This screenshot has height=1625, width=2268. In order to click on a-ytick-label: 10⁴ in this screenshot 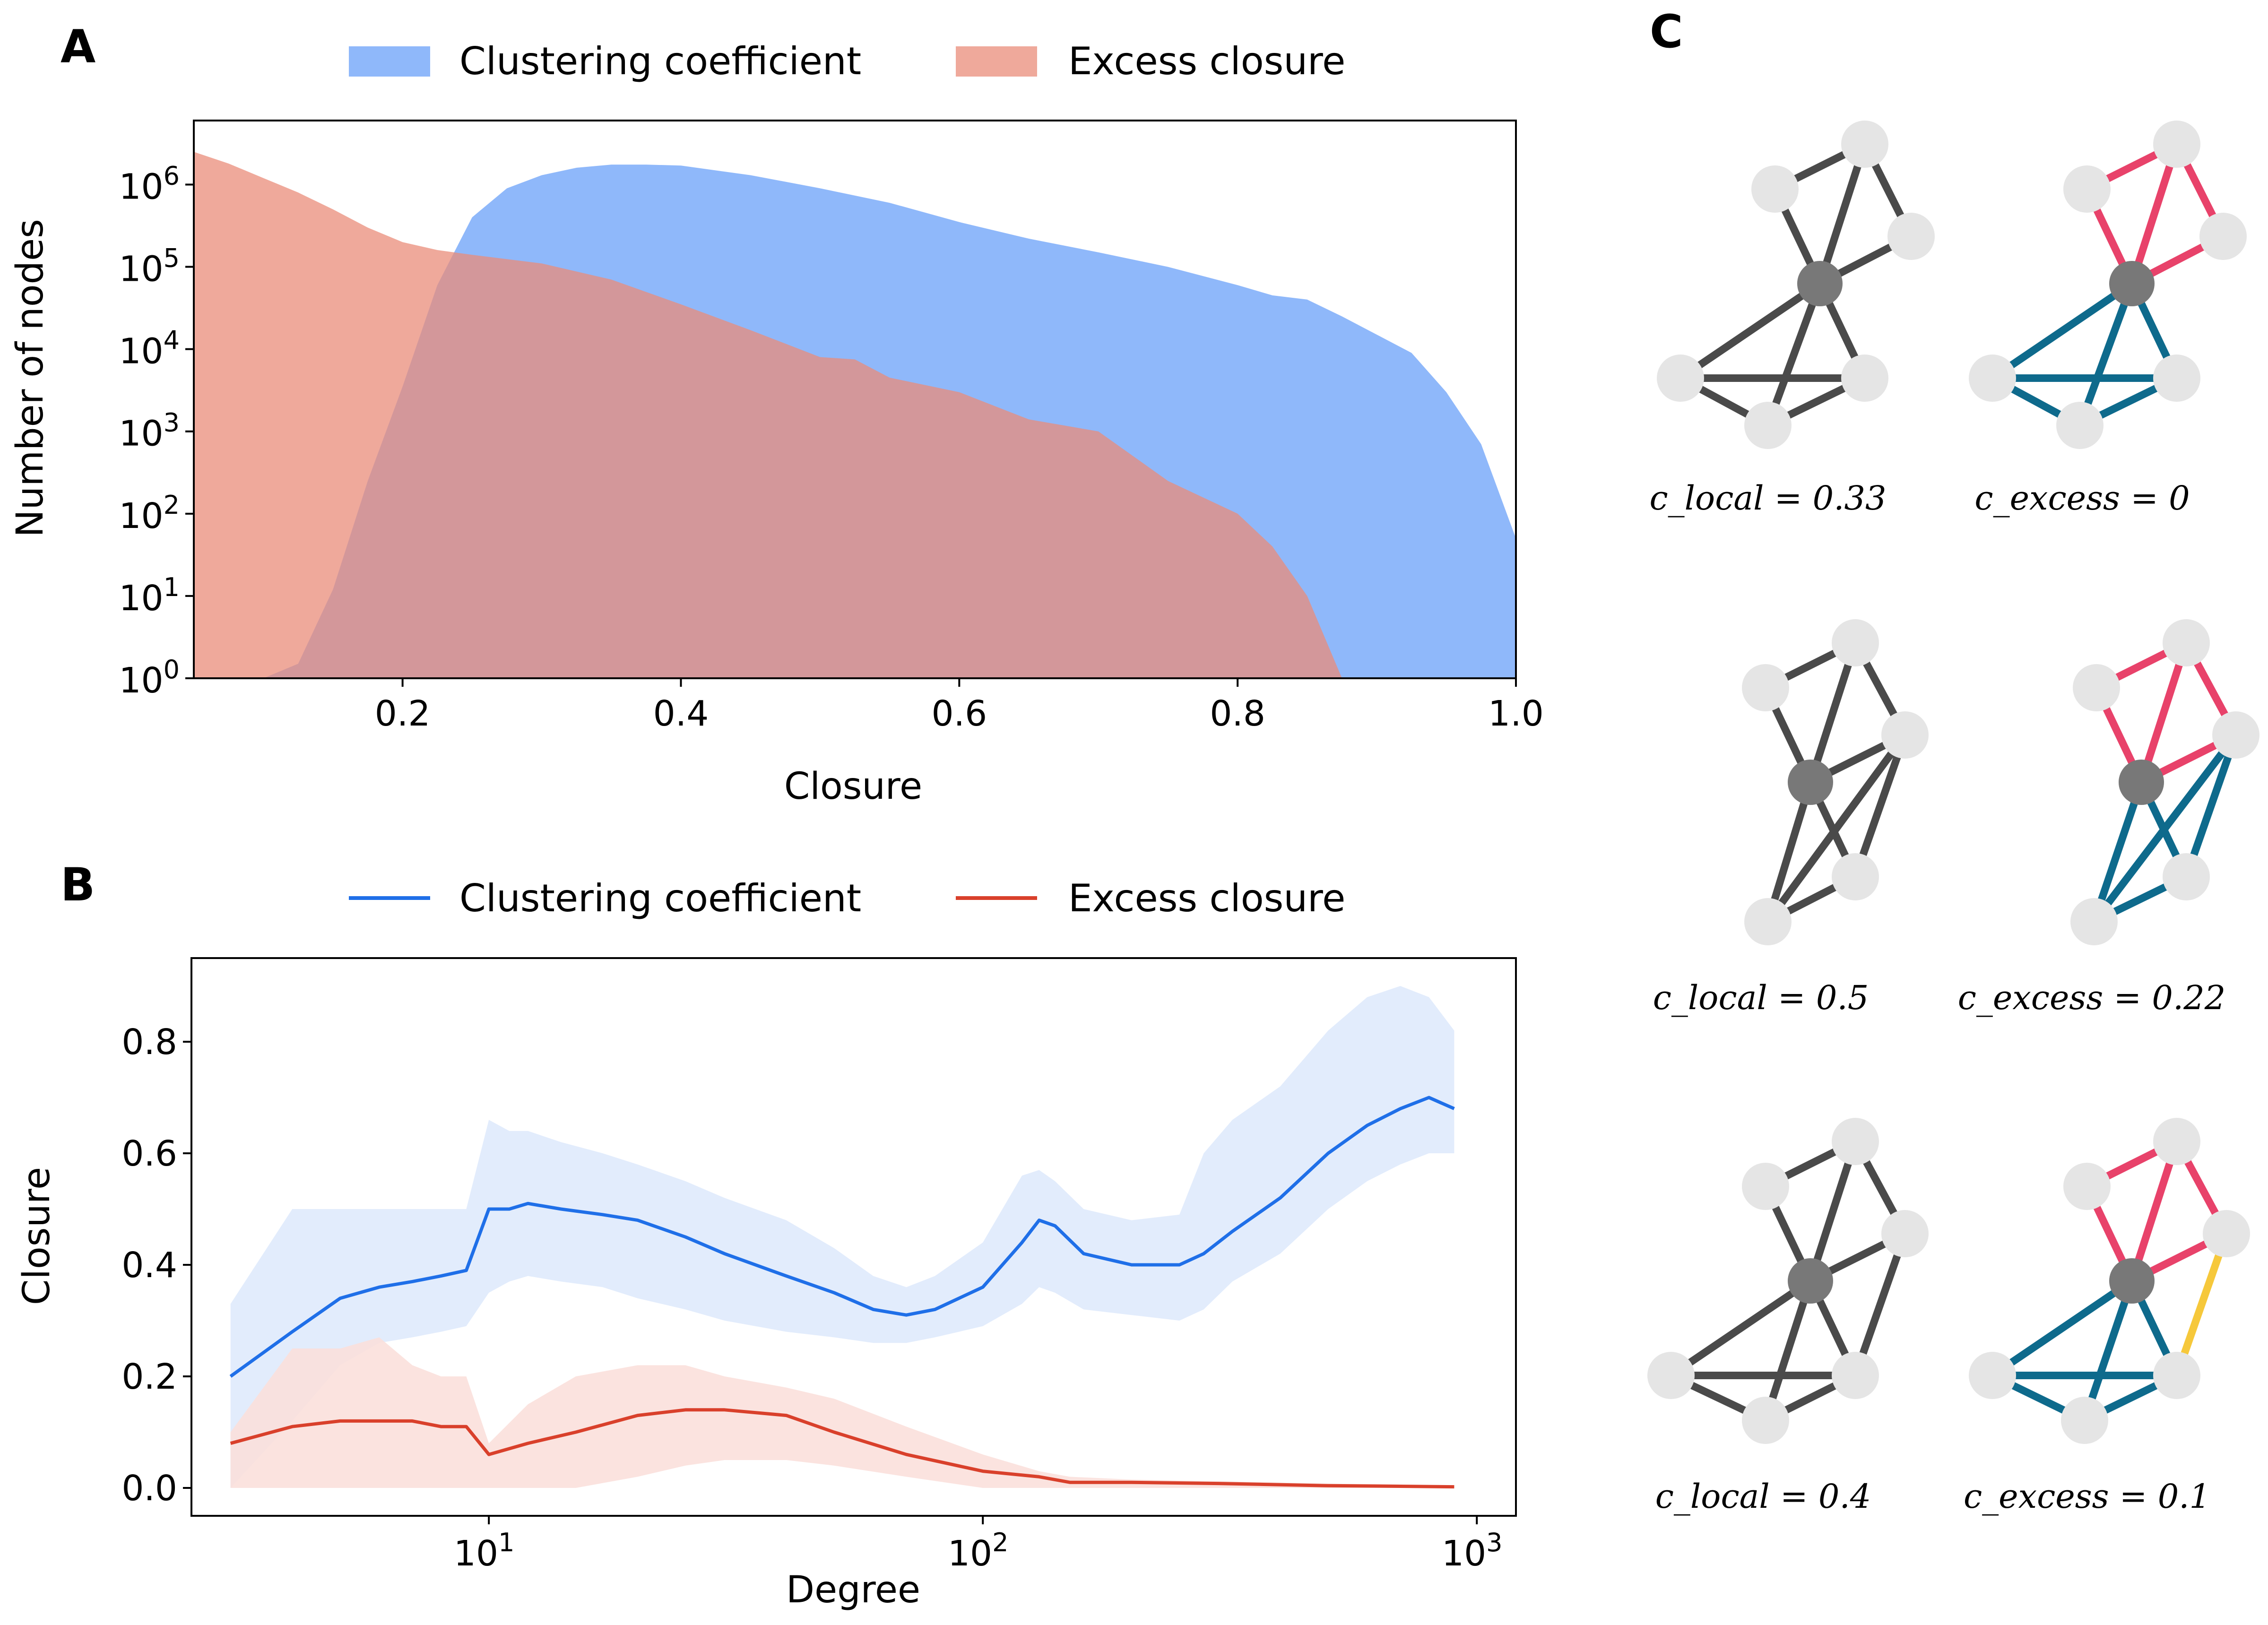, I will do `click(149, 349)`.